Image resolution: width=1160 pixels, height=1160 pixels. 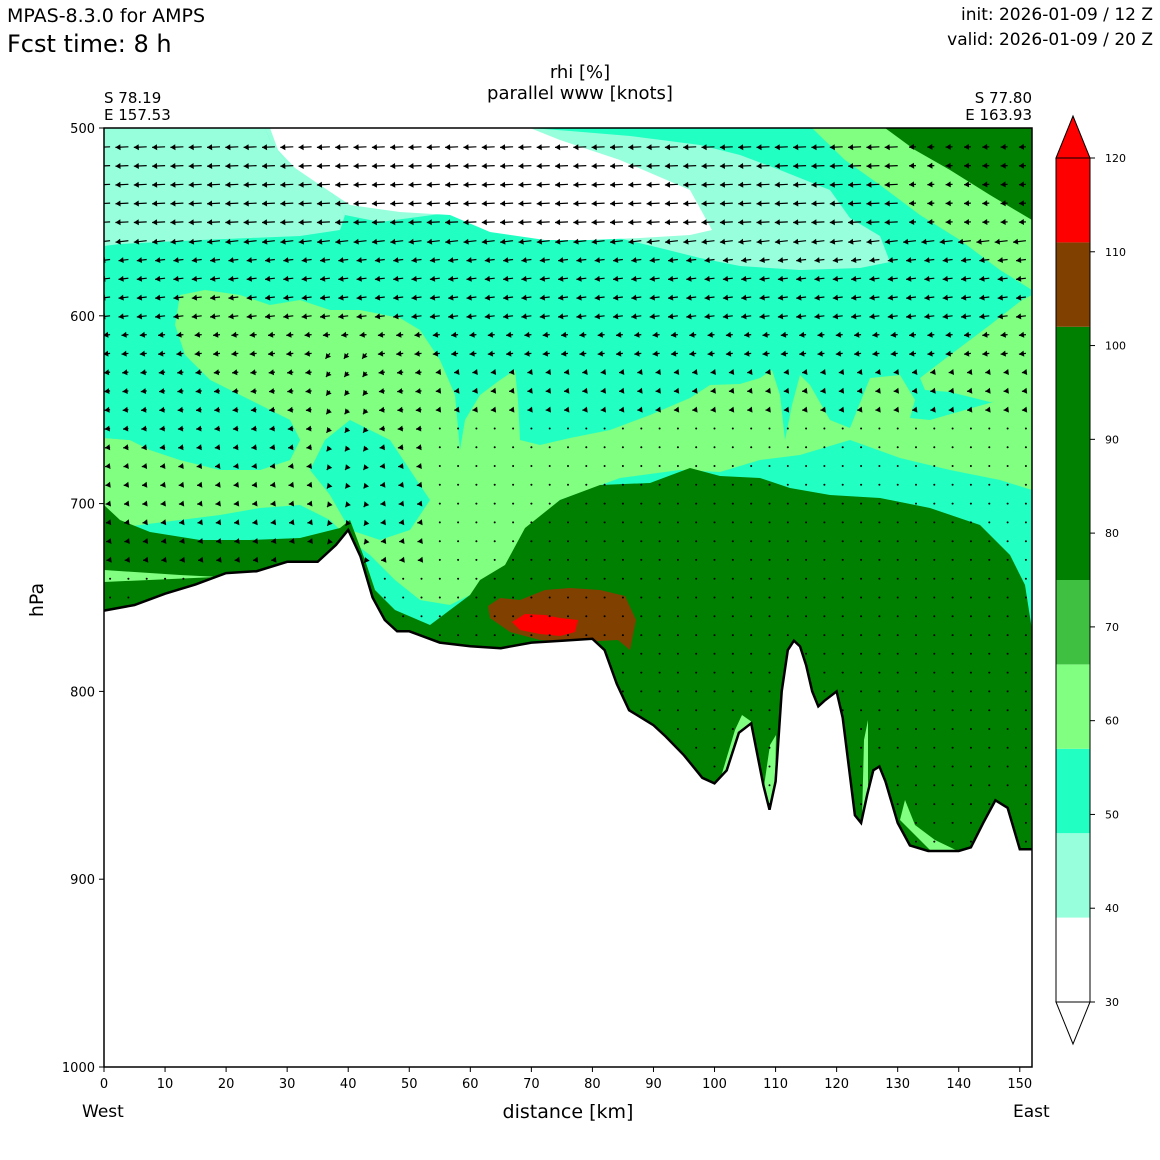 What do you see at coordinates (1112, 814) in the screenshot?
I see `colorbar-tick-label: 50` at bounding box center [1112, 814].